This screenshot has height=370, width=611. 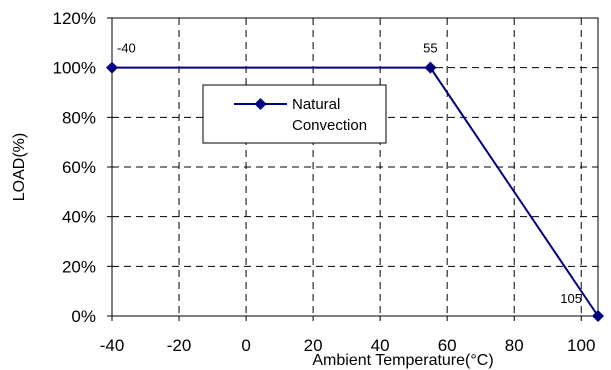 I want to click on y-tick-label: 120%, so click(x=74, y=18).